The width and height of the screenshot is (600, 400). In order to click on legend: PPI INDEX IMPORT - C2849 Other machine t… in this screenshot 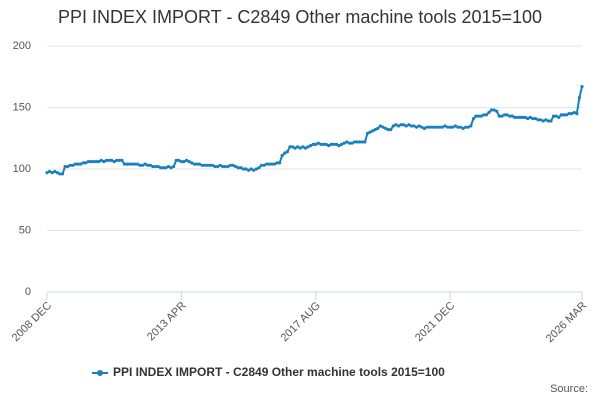, I will do `click(268, 372)`.